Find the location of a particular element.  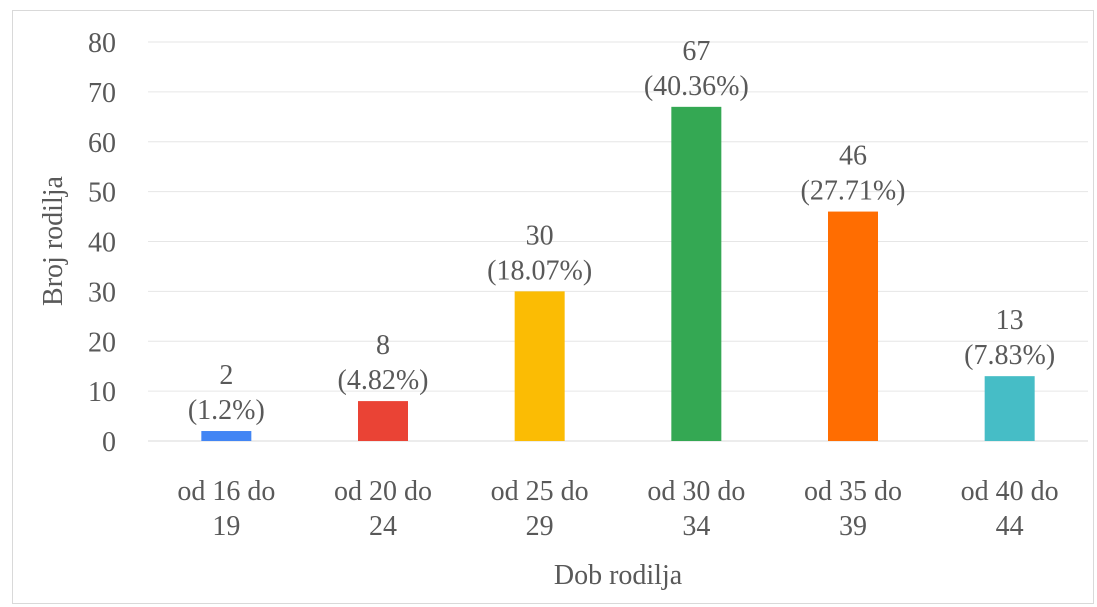

x-tick-label: 19 is located at coordinates (226, 526).